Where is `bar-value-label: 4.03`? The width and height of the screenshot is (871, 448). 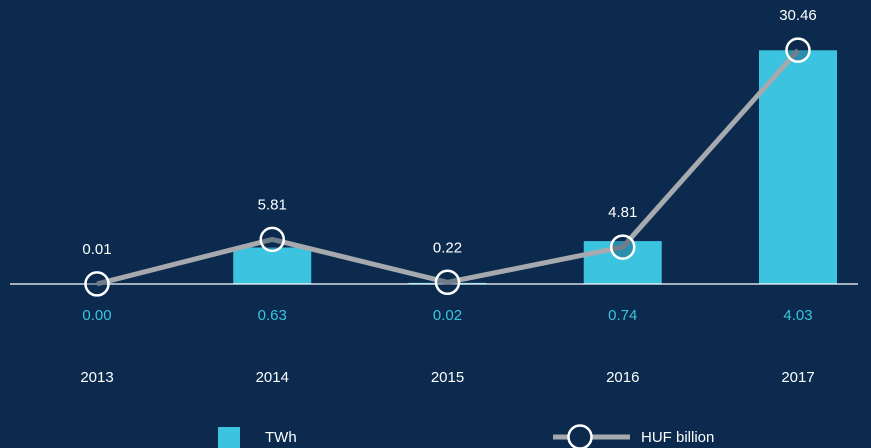
bar-value-label: 4.03 is located at coordinates (797, 315).